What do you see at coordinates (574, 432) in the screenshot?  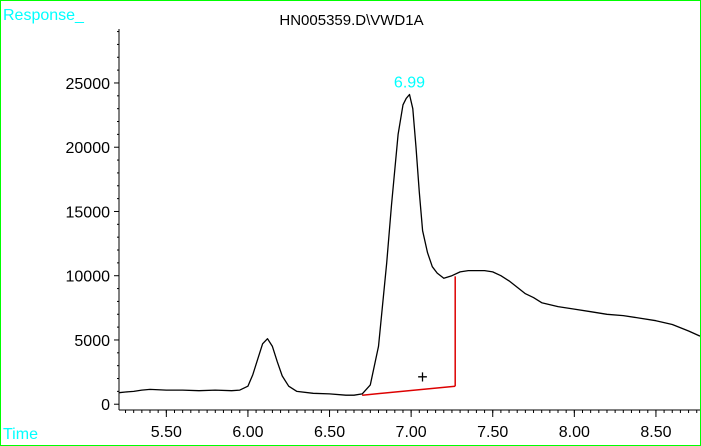 I see `x-tick-label: 8.00` at bounding box center [574, 432].